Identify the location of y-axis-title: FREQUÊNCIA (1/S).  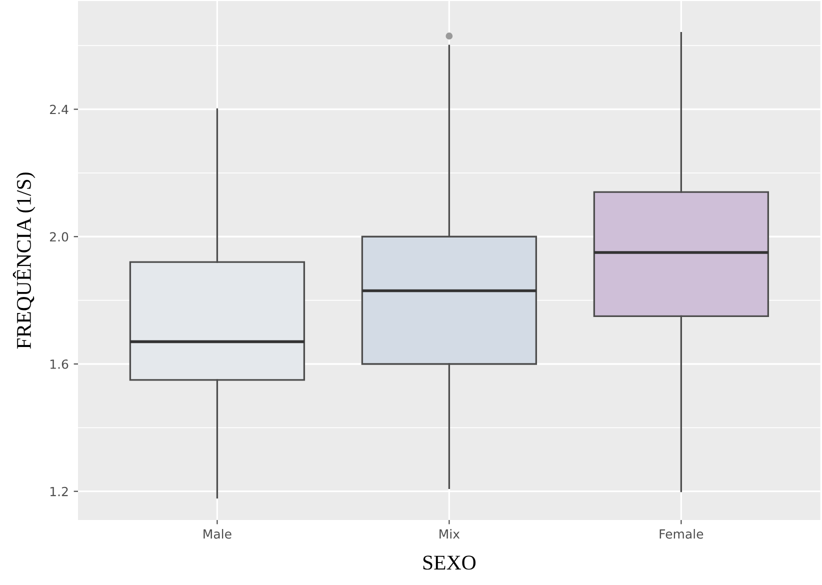
(24, 260).